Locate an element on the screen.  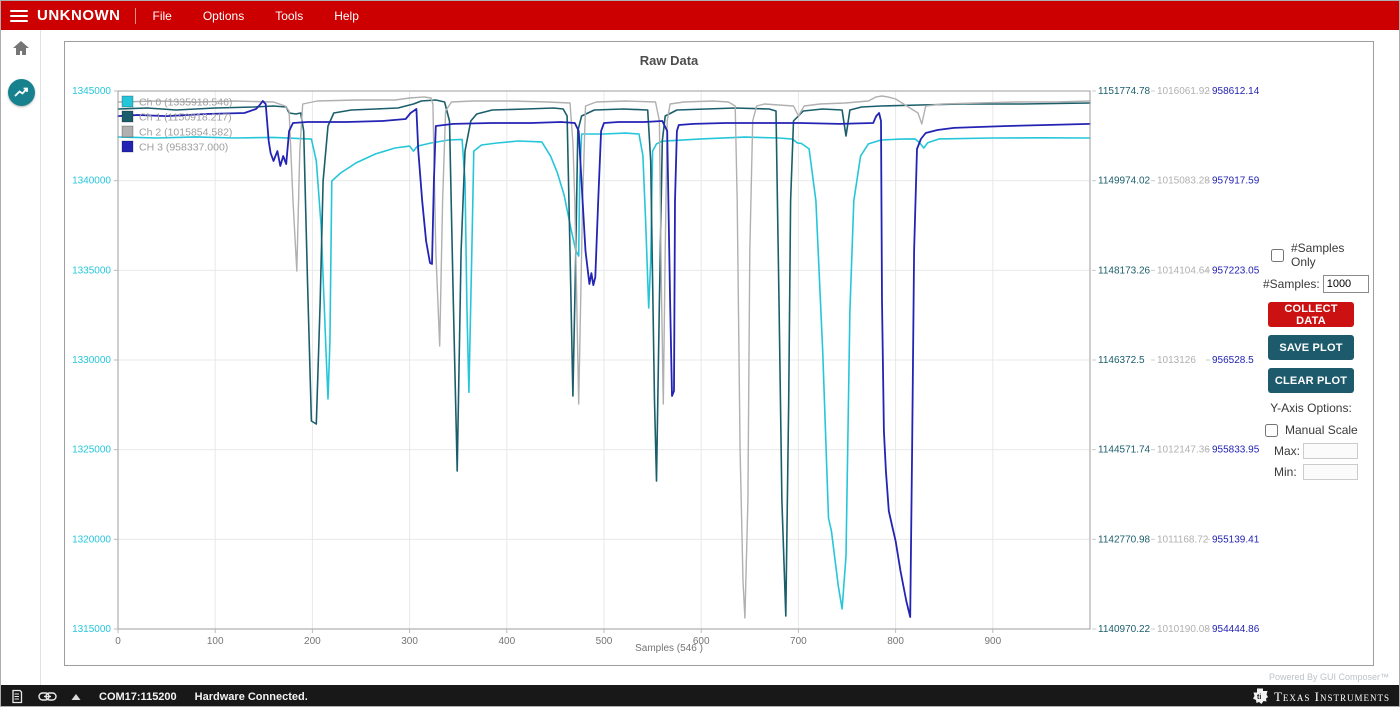
y-axis-tick-label-ch1: 1151774.78 is located at coordinates (1124, 91).